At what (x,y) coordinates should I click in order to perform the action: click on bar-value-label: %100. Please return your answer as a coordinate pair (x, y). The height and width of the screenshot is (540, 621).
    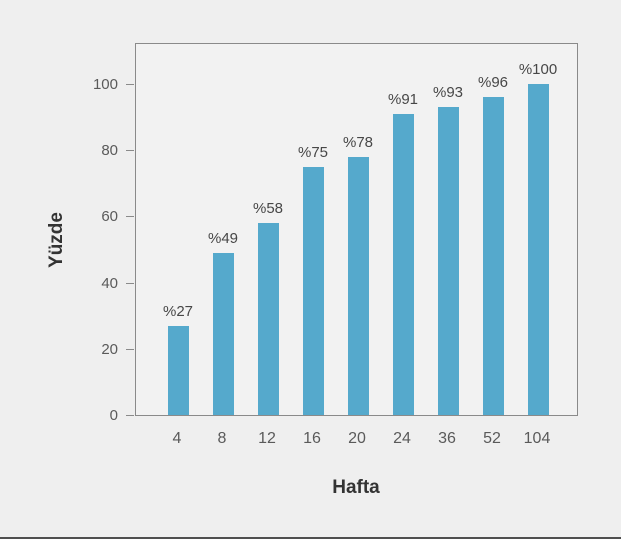
    Looking at the image, I should click on (538, 69).